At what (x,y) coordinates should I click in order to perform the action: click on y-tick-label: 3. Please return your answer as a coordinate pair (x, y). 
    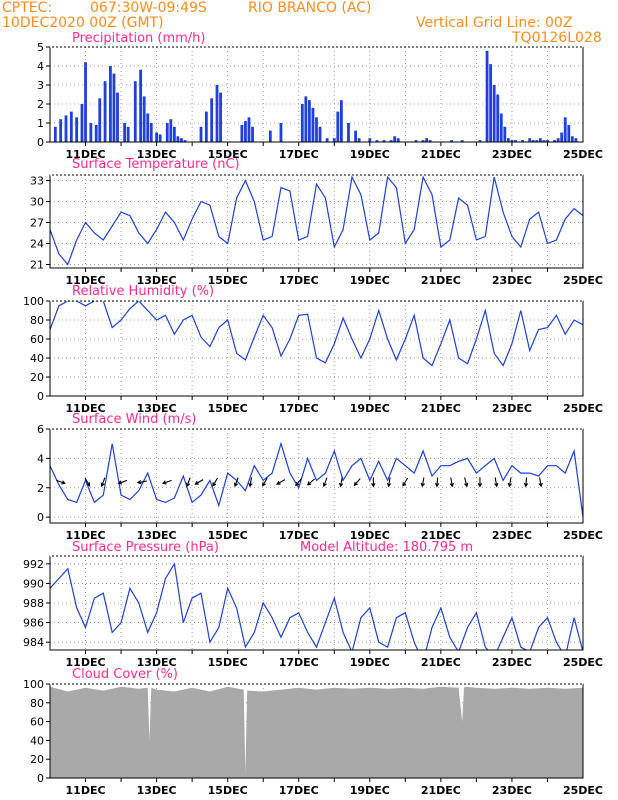
    Looking at the image, I should click on (40, 85).